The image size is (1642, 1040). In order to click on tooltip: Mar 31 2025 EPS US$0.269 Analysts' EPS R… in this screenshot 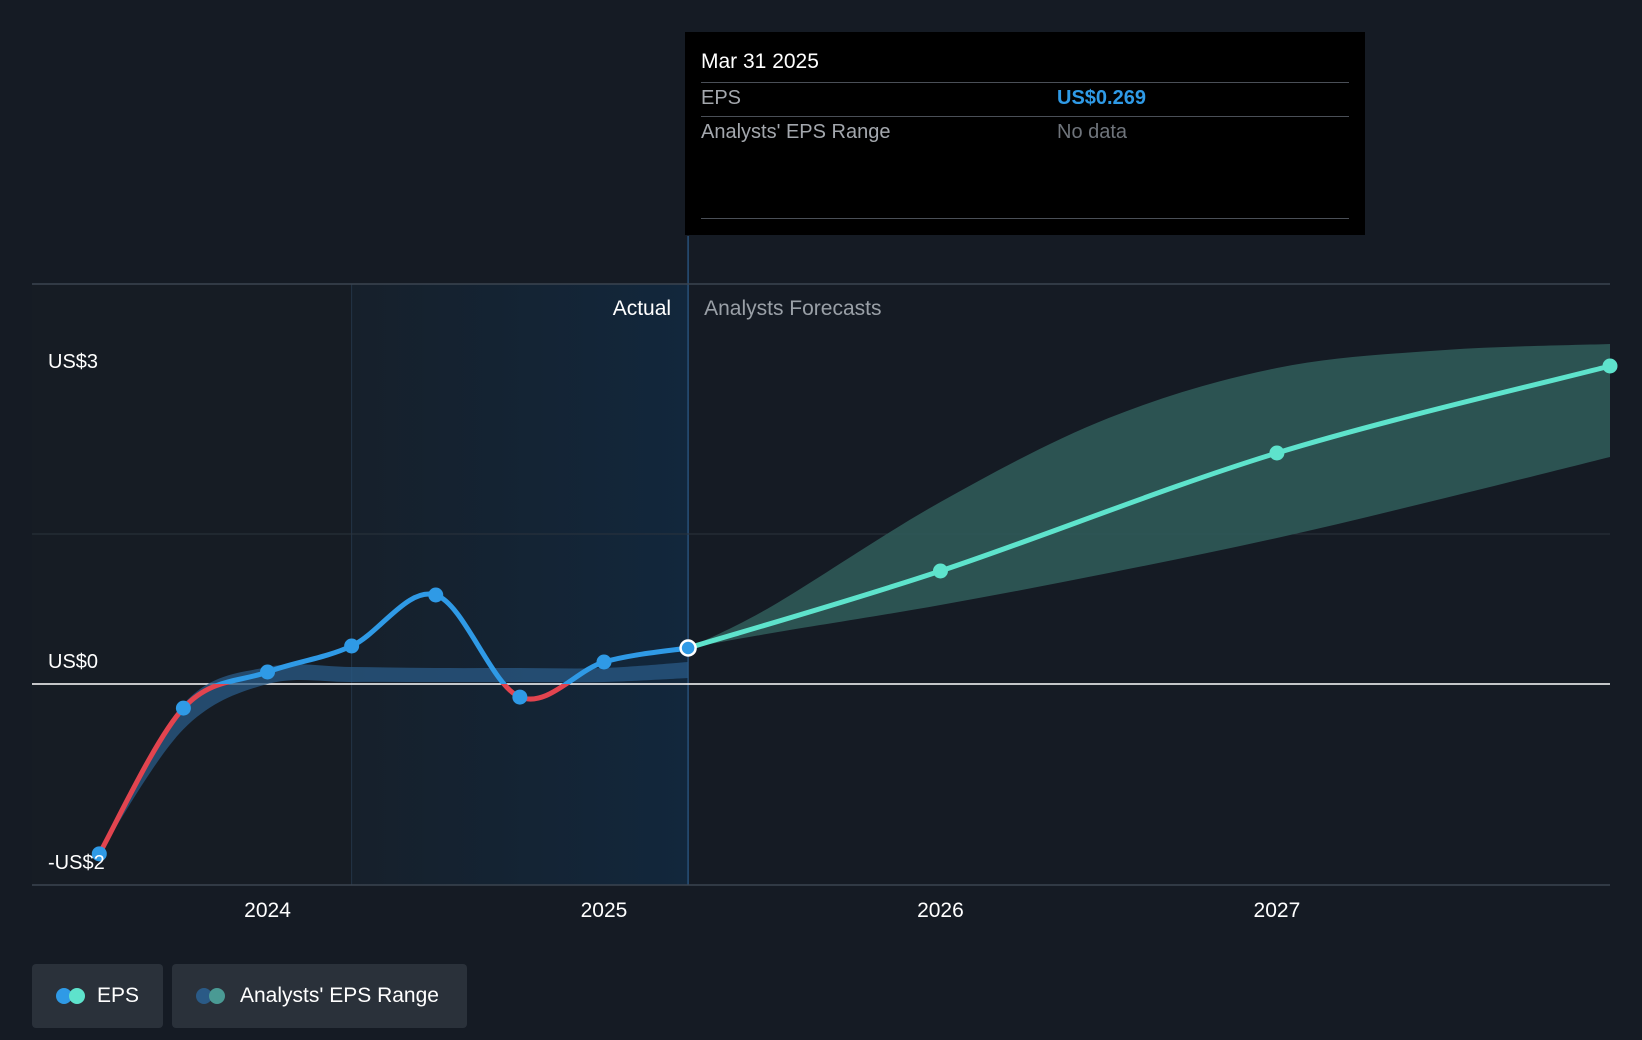, I will do `click(1025, 133)`.